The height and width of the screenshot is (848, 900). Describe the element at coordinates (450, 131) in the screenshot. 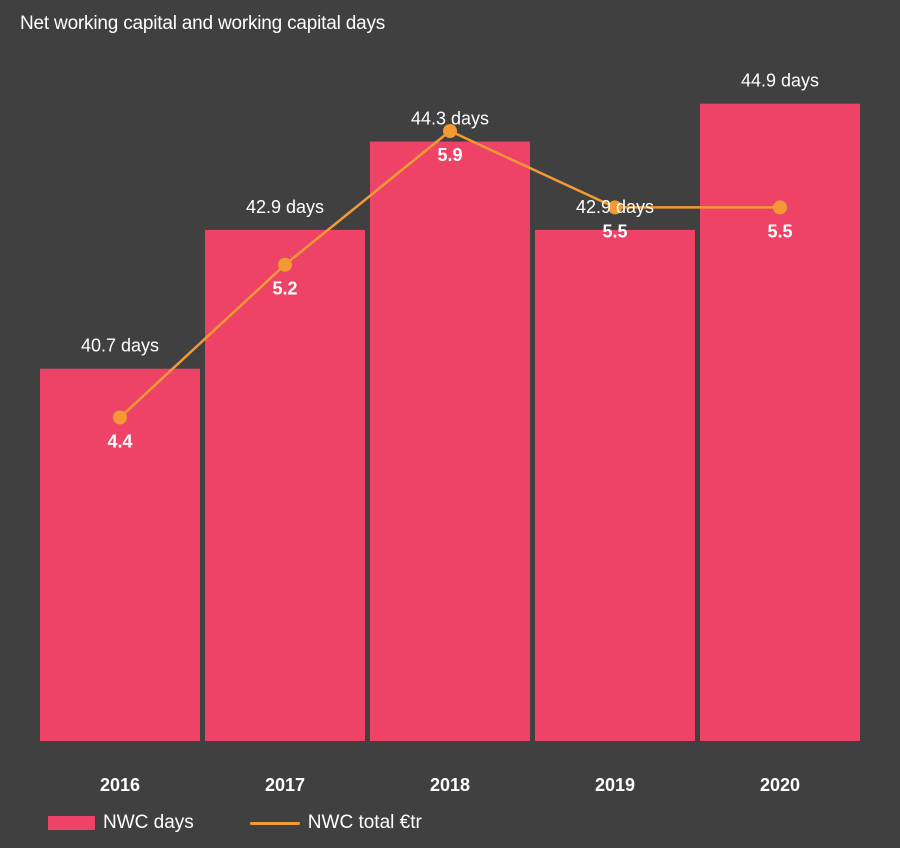

I see `line-point-2018` at that location.